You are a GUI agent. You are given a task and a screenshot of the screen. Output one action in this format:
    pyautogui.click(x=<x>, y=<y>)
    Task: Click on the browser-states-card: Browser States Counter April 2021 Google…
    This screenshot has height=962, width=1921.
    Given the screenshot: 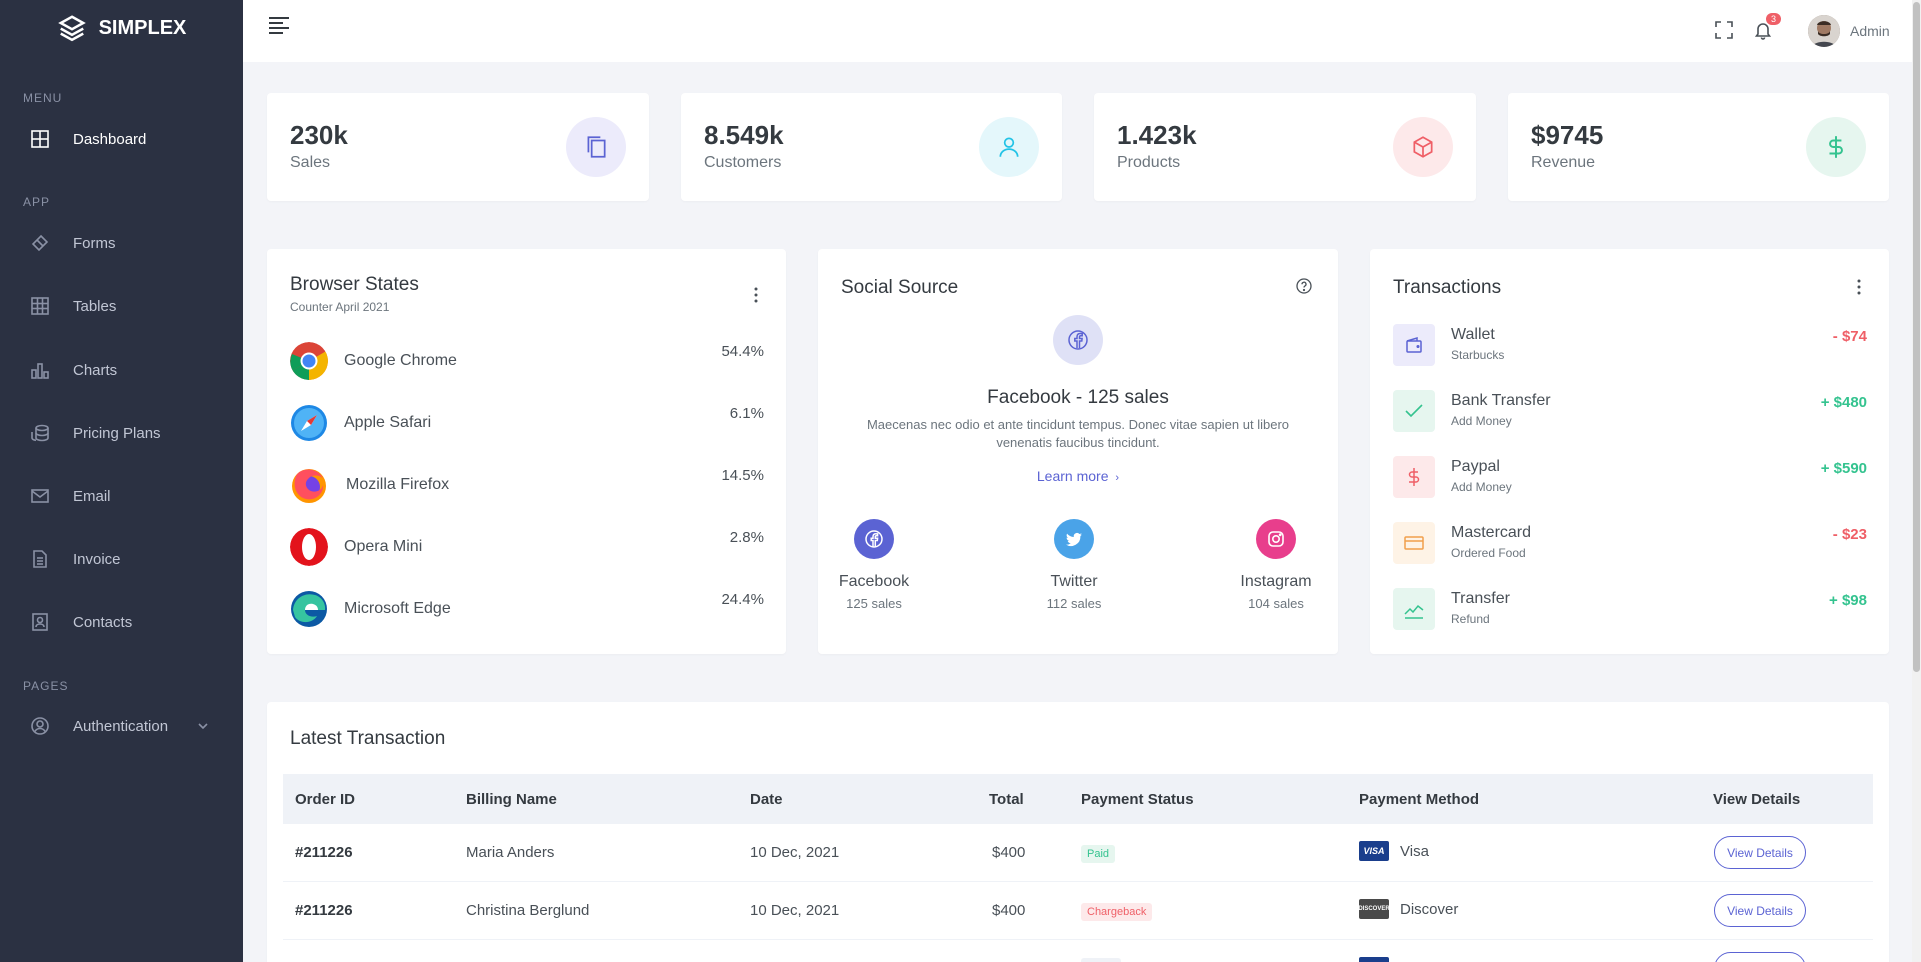 What is the action you would take?
    pyautogui.click(x=526, y=451)
    